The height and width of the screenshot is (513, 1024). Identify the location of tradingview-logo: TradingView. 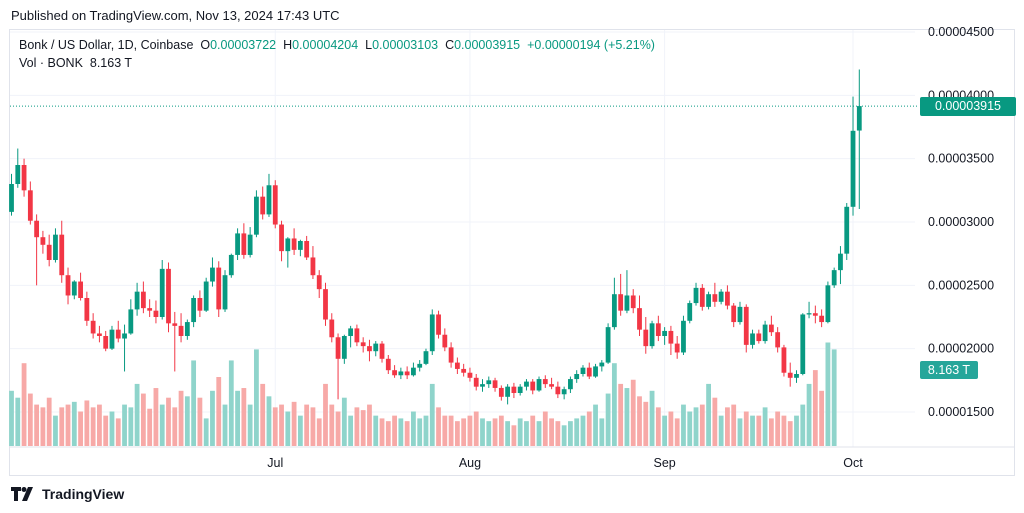
(67, 494).